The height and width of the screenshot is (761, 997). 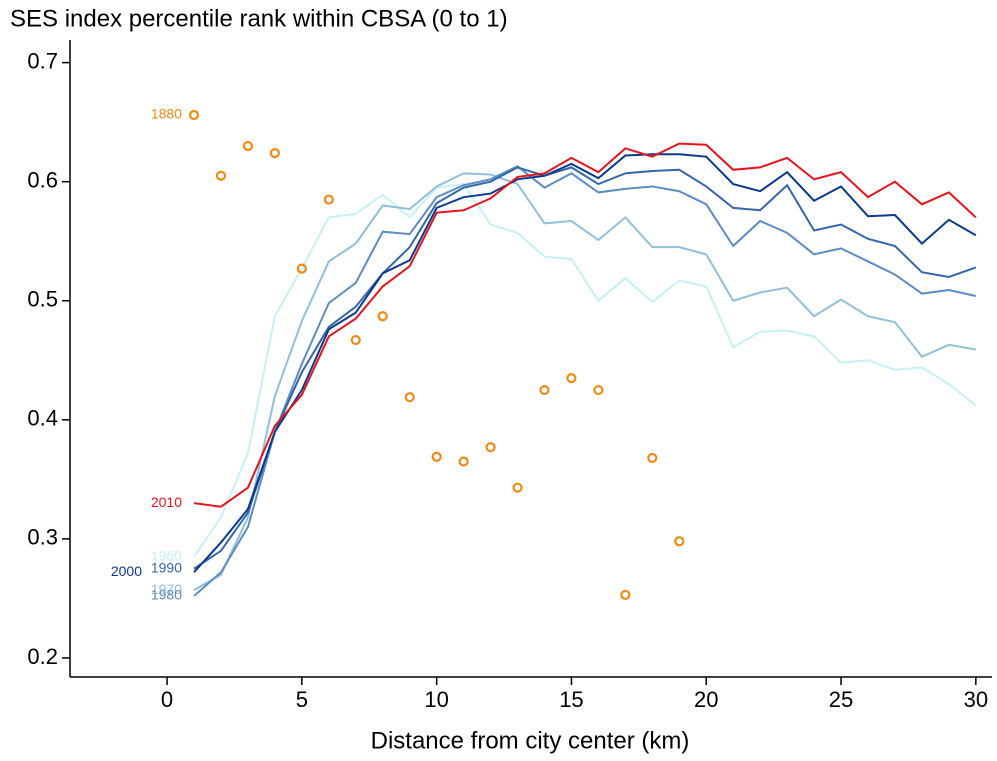 What do you see at coordinates (841, 699) in the screenshot?
I see `x-tick-label: 25` at bounding box center [841, 699].